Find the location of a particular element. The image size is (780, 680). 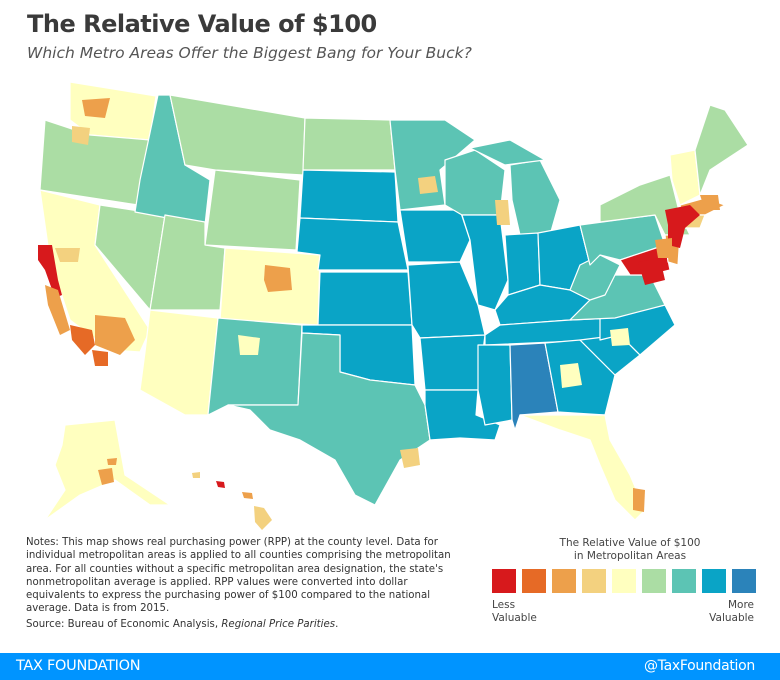

legend-more-label: More Valuable is located at coordinates (722, 611).